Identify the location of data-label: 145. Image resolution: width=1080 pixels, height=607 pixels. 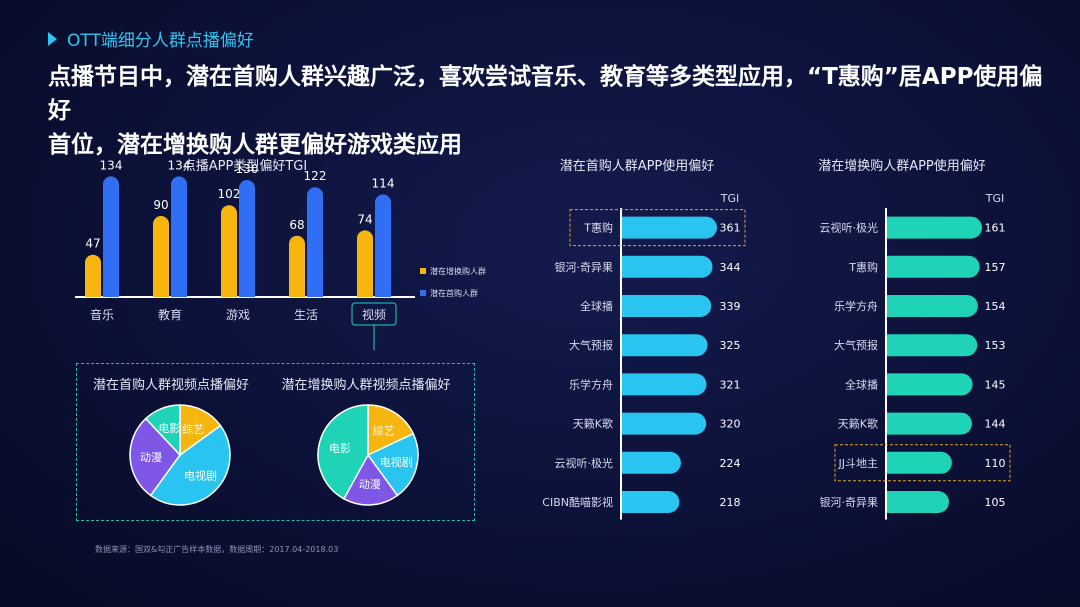
(995, 384).